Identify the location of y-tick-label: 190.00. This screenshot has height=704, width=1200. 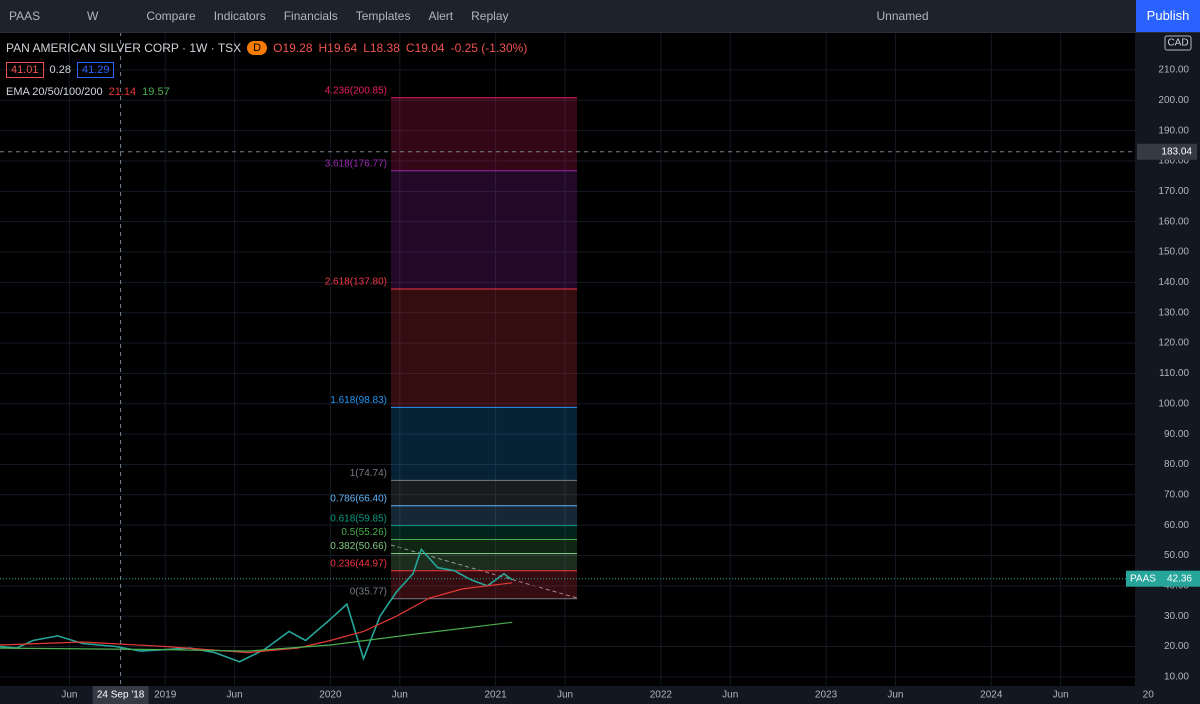
(1173, 130).